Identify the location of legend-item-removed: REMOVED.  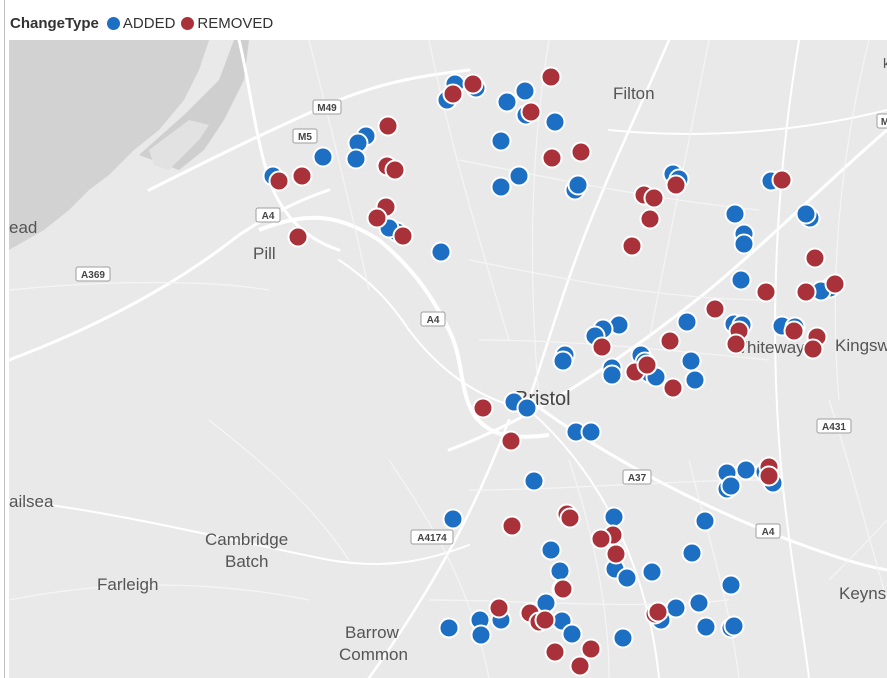
(227, 23).